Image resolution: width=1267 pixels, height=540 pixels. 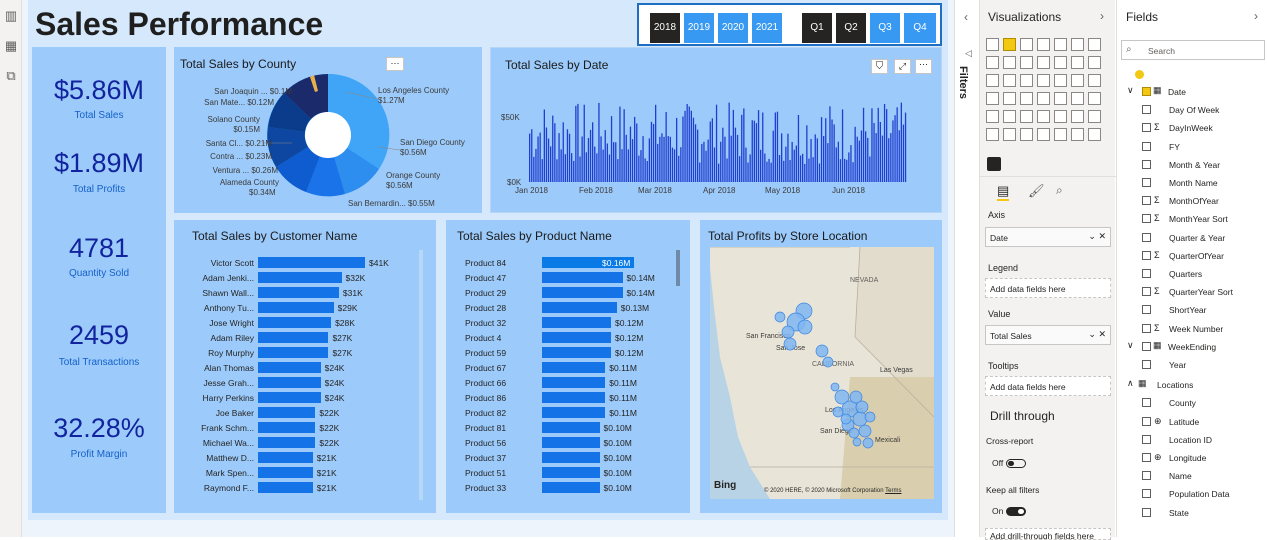 I want to click on customer-row: Alan Thomas $24K, so click(x=296, y=368).